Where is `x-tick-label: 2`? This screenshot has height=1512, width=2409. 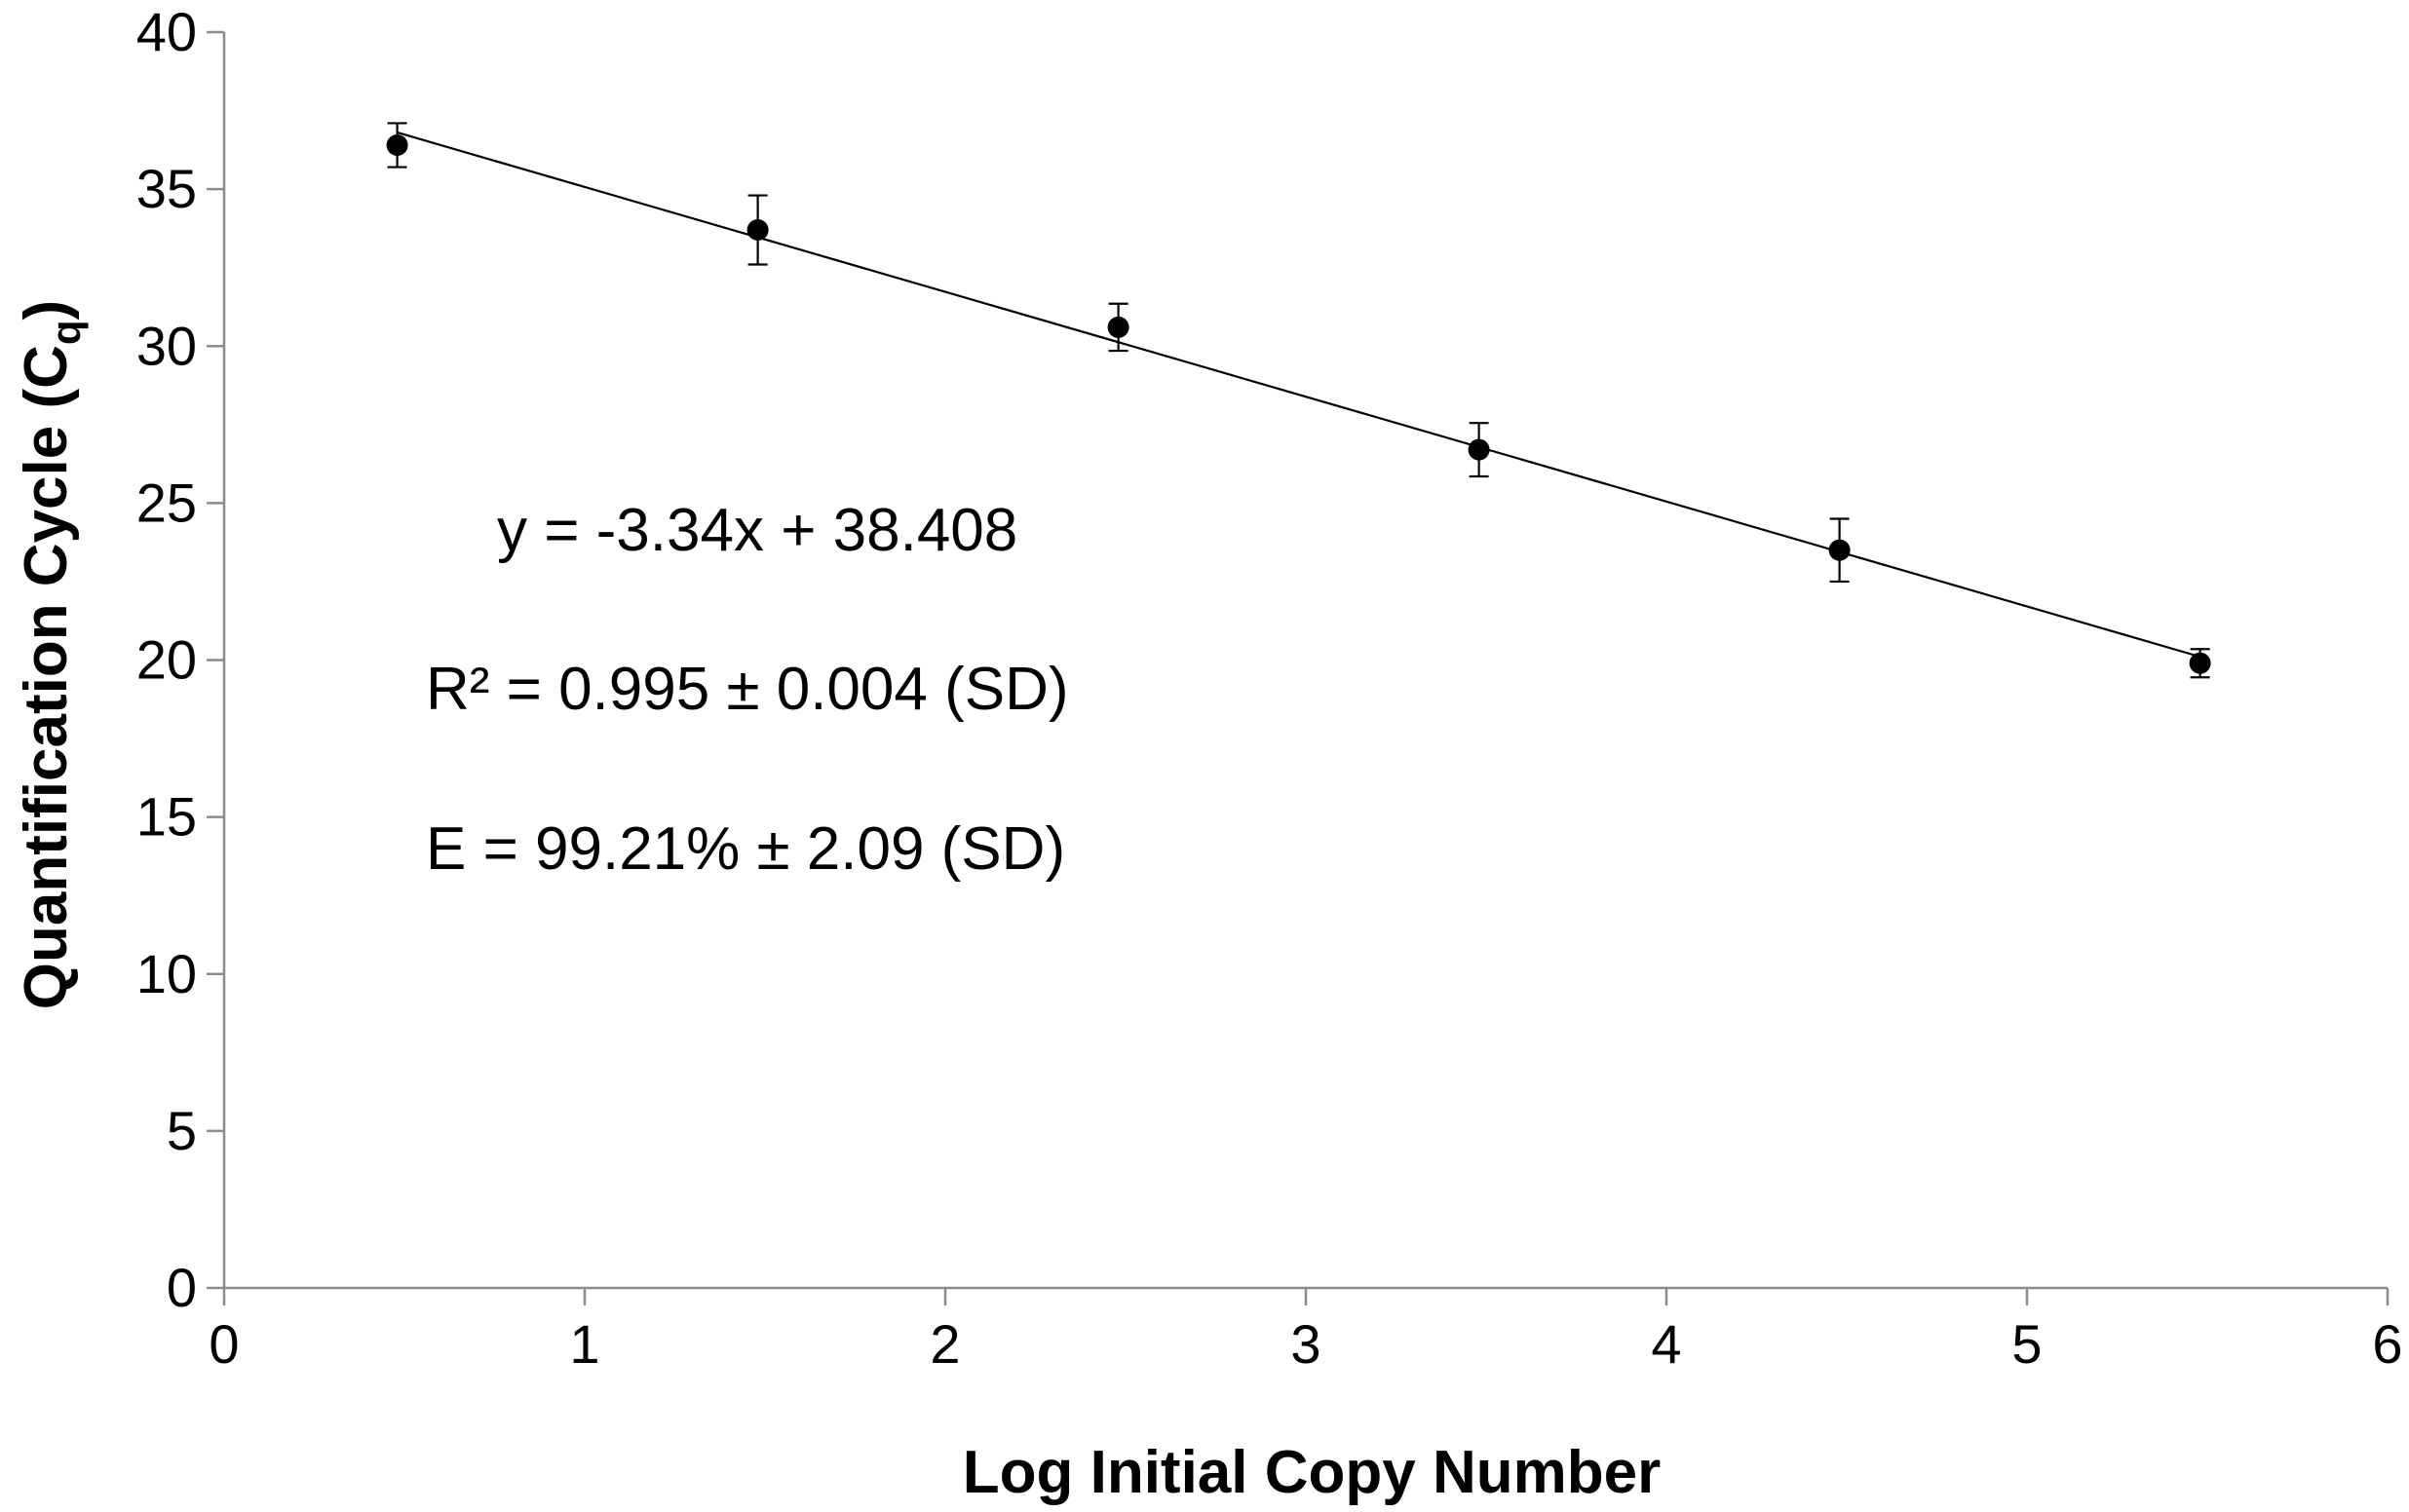 x-tick-label: 2 is located at coordinates (945, 1344).